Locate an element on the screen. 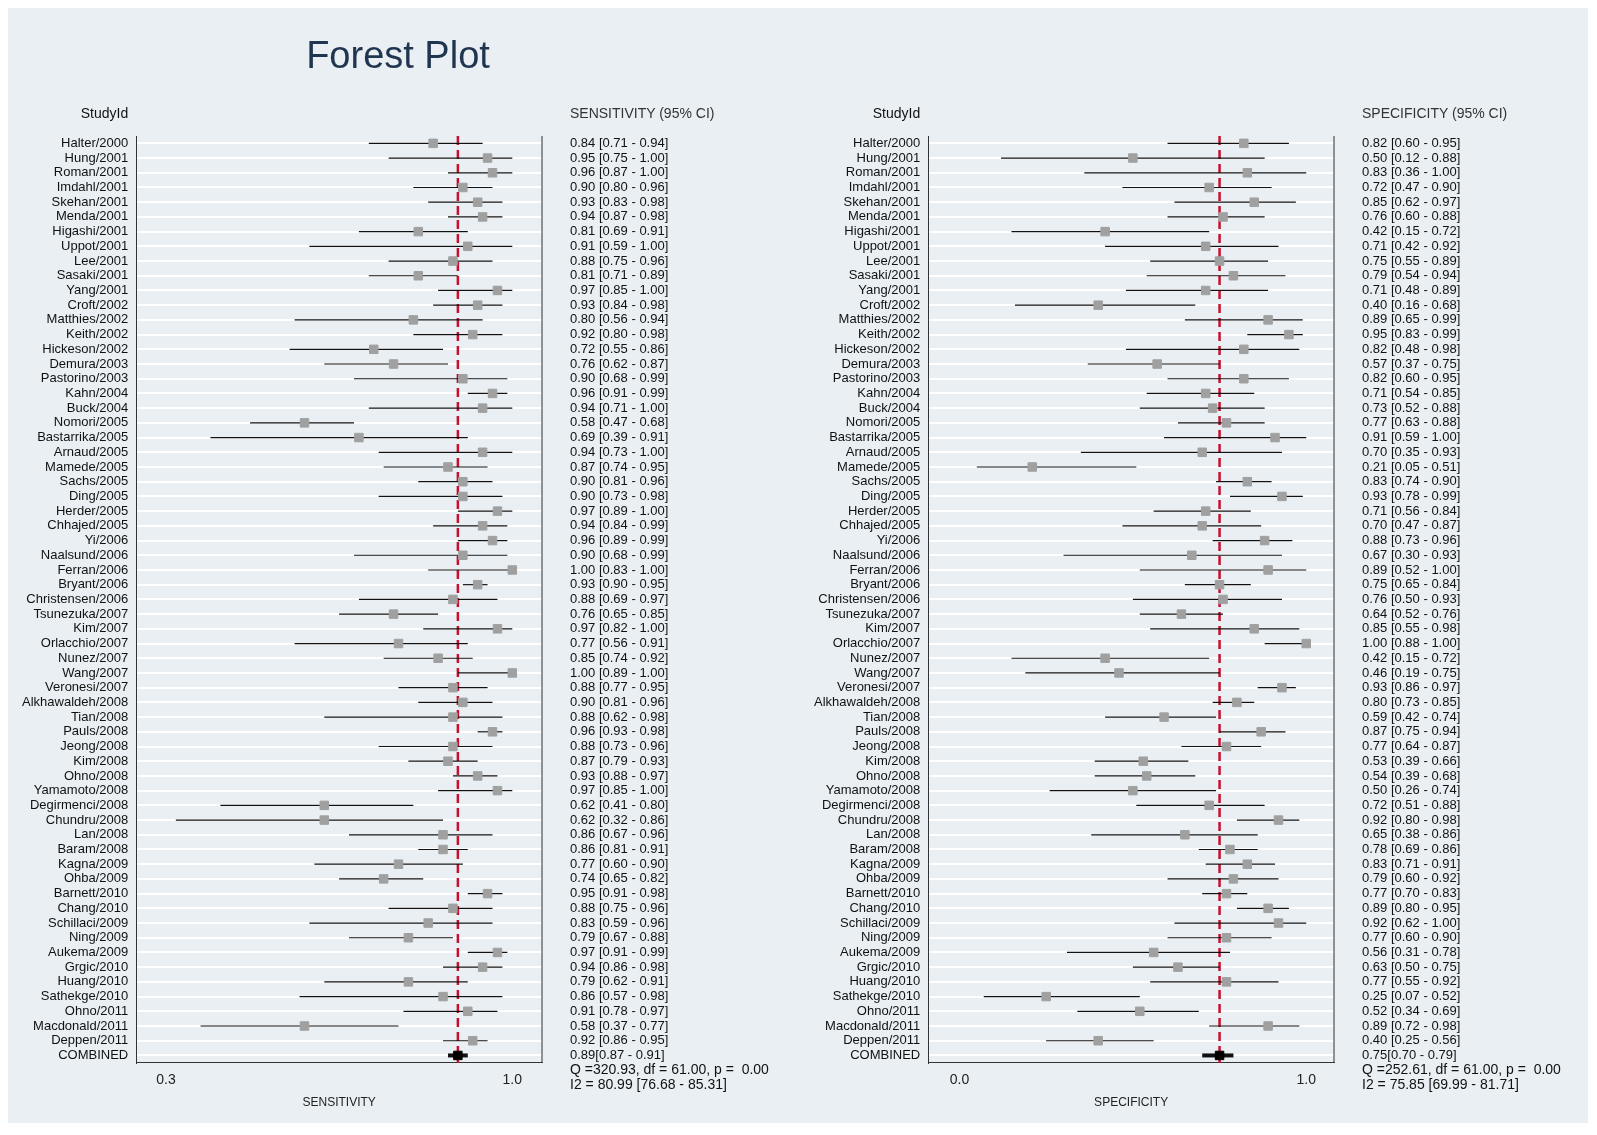 This screenshot has width=1597, height=1135. y-tick-label: Wang/2007 is located at coordinates (887, 672).